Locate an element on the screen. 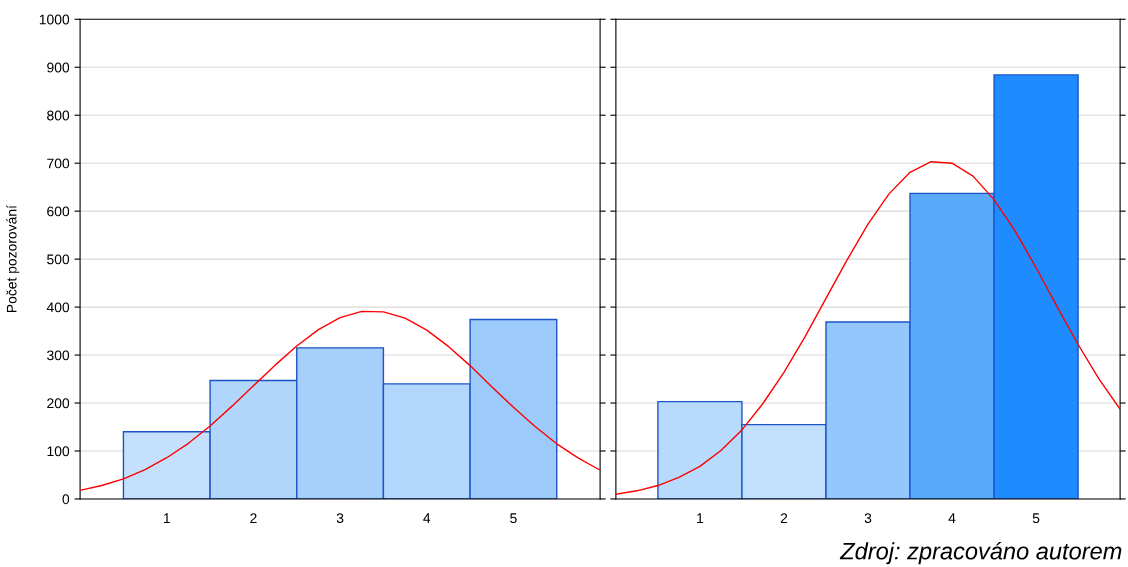 Image resolution: width=1128 pixels, height=567 pixels. y-tick-label: 500 is located at coordinates (58, 259).